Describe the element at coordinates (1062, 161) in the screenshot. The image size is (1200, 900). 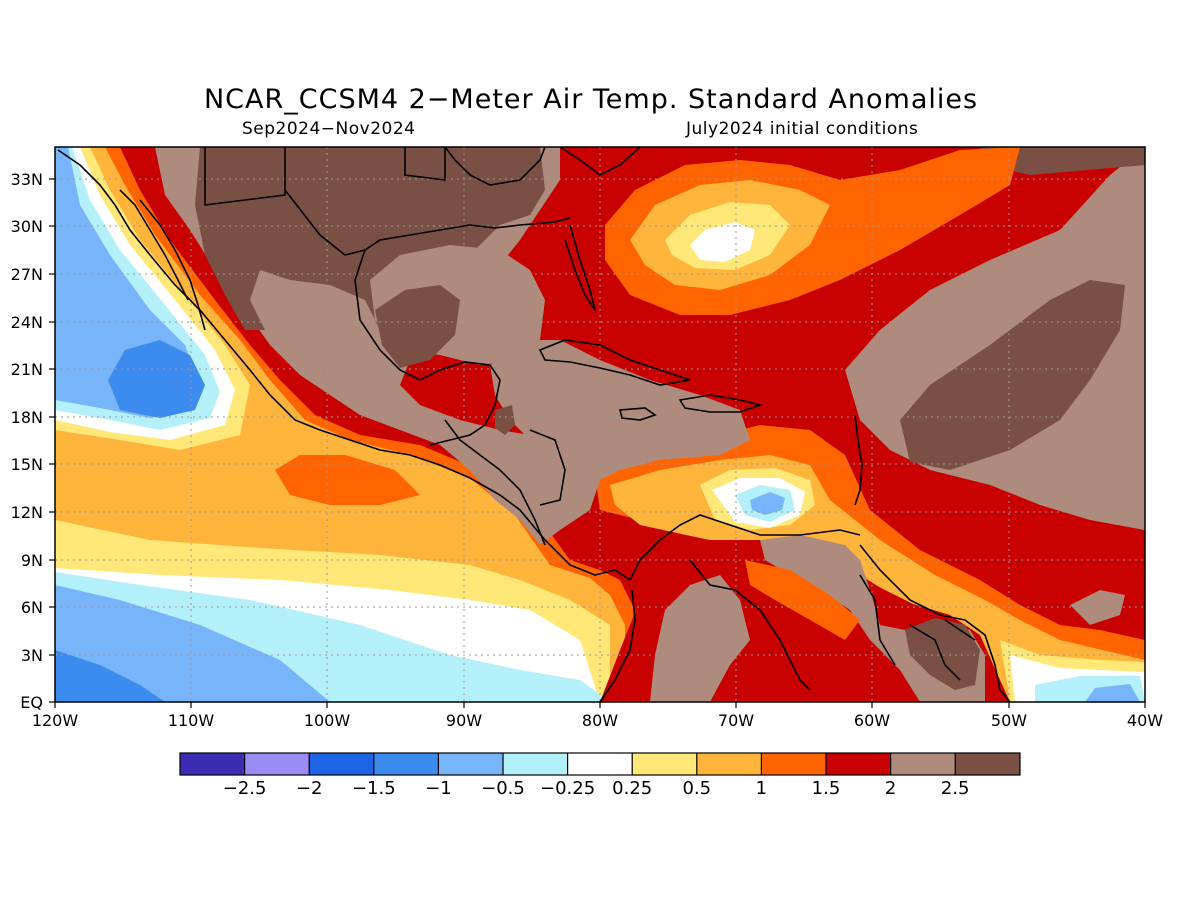
I see `field-atlantic-darkbrown-corner` at that location.